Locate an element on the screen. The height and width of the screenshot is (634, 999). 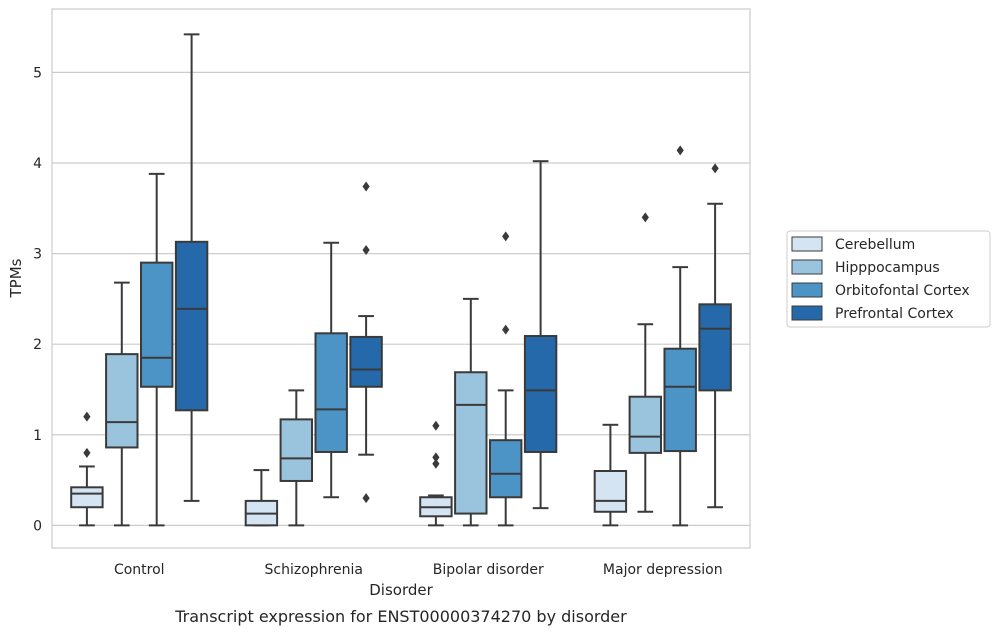
y-axis-label: TPMs is located at coordinates (16, 278).